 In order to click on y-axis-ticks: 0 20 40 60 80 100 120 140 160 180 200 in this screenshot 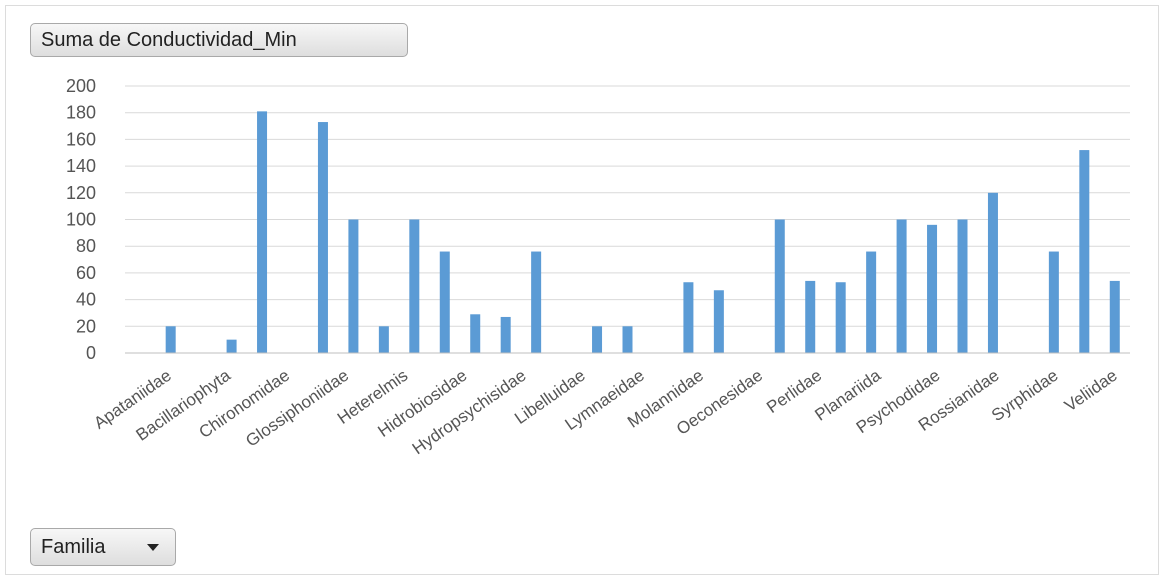, I will do `click(81, 219)`.